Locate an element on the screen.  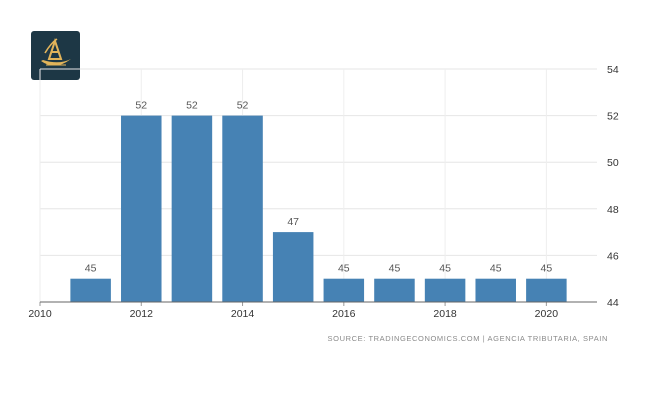
bar-value-label: 47 is located at coordinates (293, 222).